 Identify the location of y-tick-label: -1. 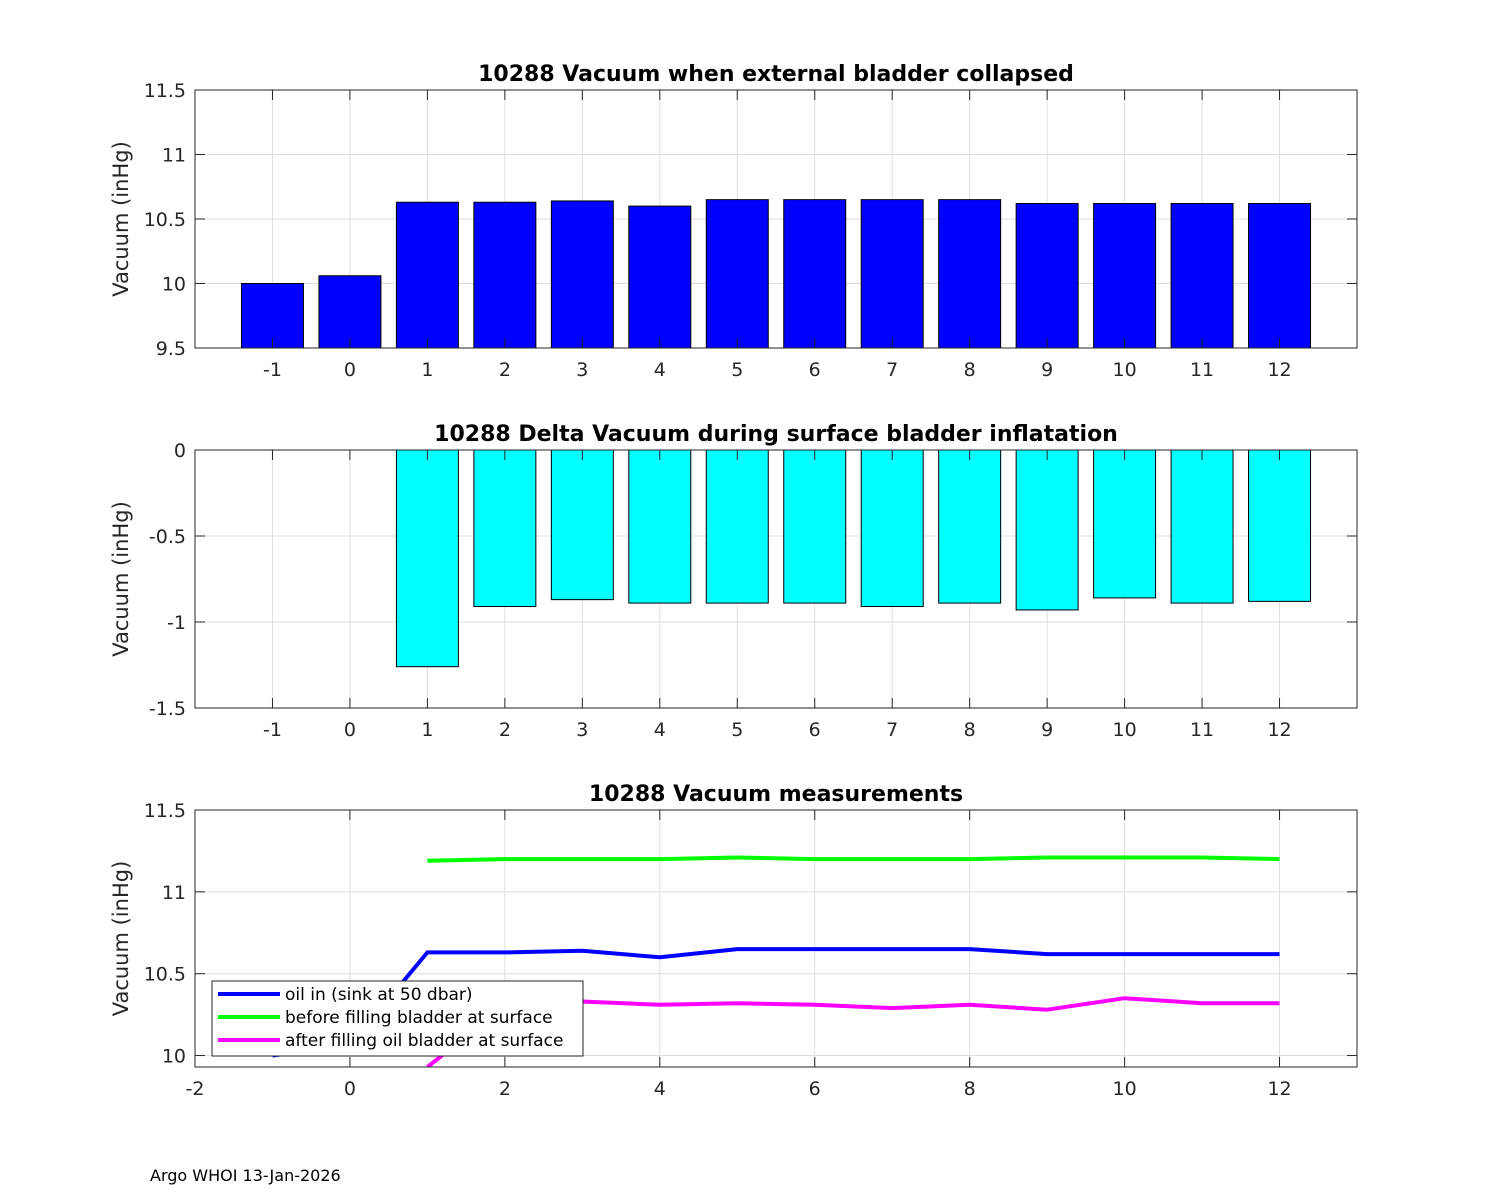
(176, 623).